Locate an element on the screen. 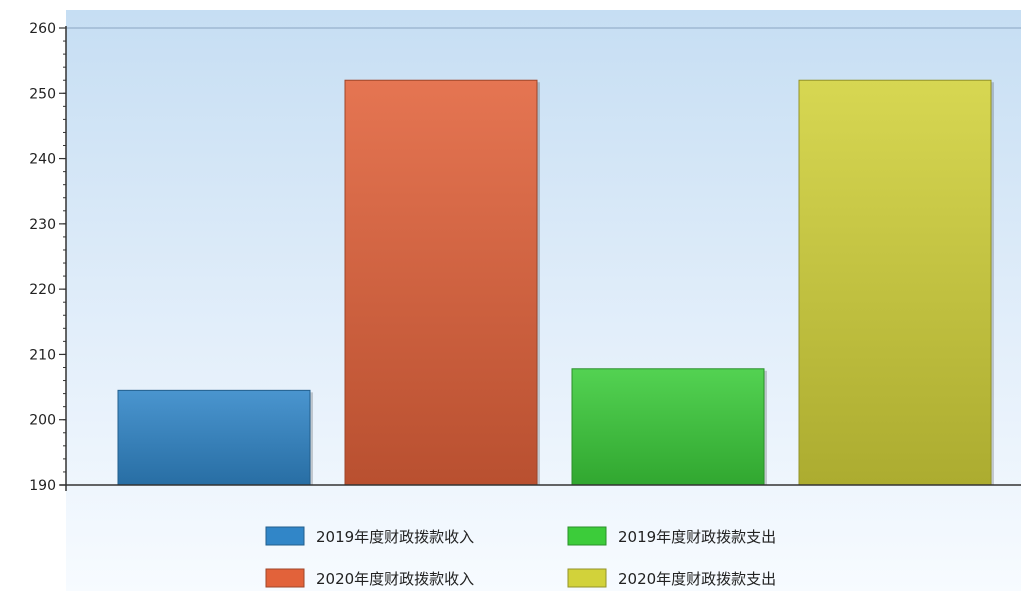 The width and height of the screenshot is (1026, 591). y-tick-label: 260 is located at coordinates (42, 29).